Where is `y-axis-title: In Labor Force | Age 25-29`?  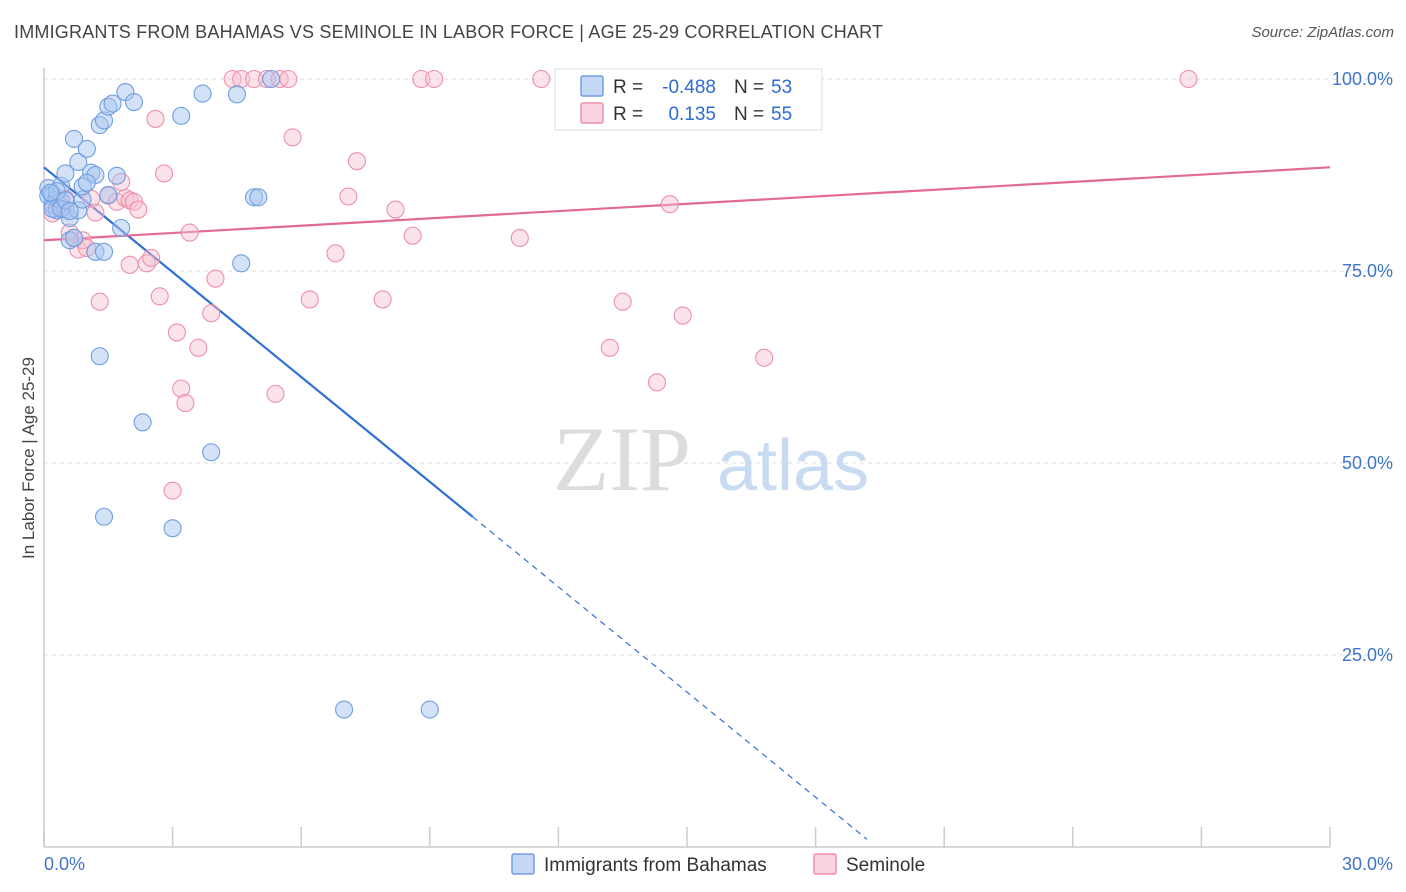 y-axis-title: In Labor Force | Age 25-29 is located at coordinates (28, 458).